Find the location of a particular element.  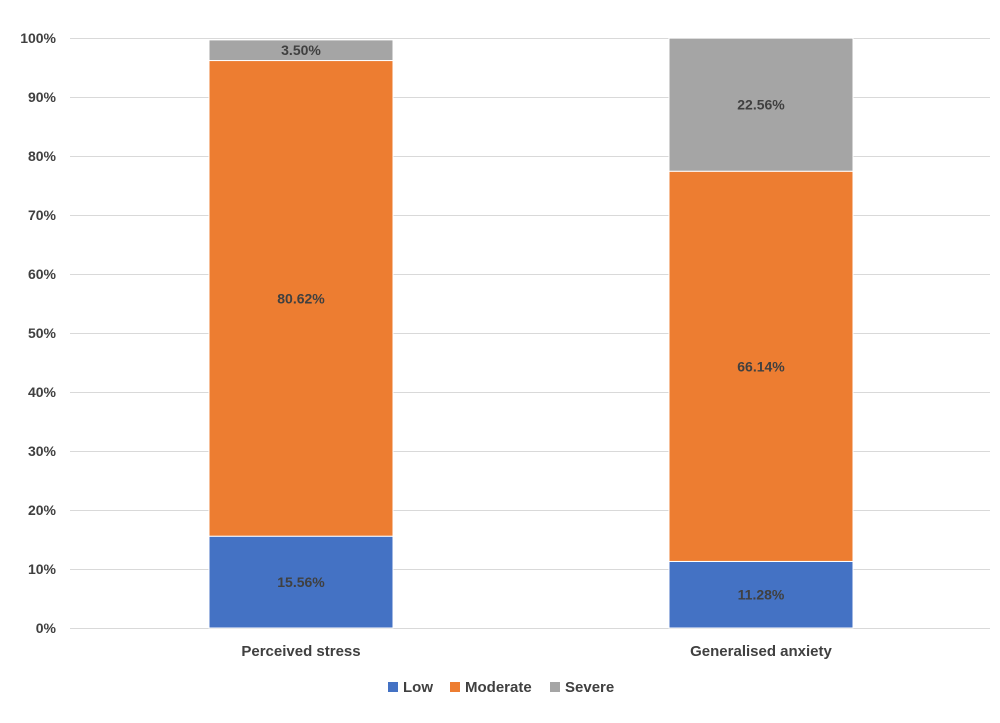

y-axis-ticks: 0% 10% 20% 30% 40% 50% 60% 70% 80% 90% 100% is located at coordinates (38, 333).